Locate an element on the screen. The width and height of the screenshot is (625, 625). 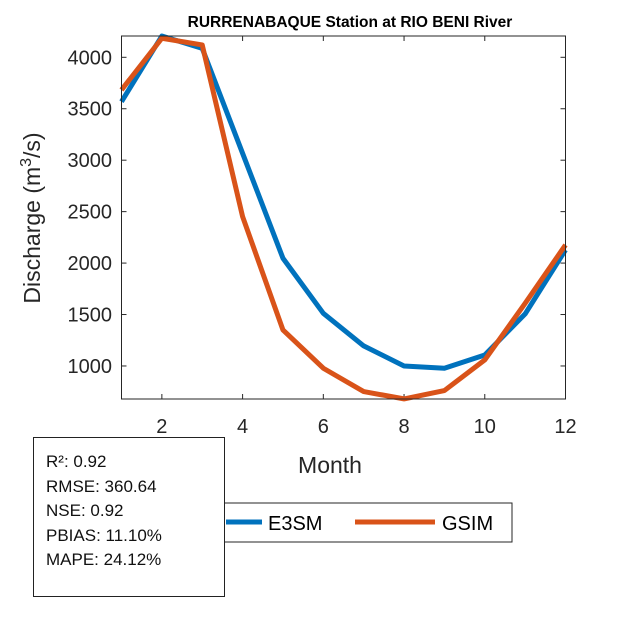
y-axis-label: Discharge (m3/s) is located at coordinates (31, 217).